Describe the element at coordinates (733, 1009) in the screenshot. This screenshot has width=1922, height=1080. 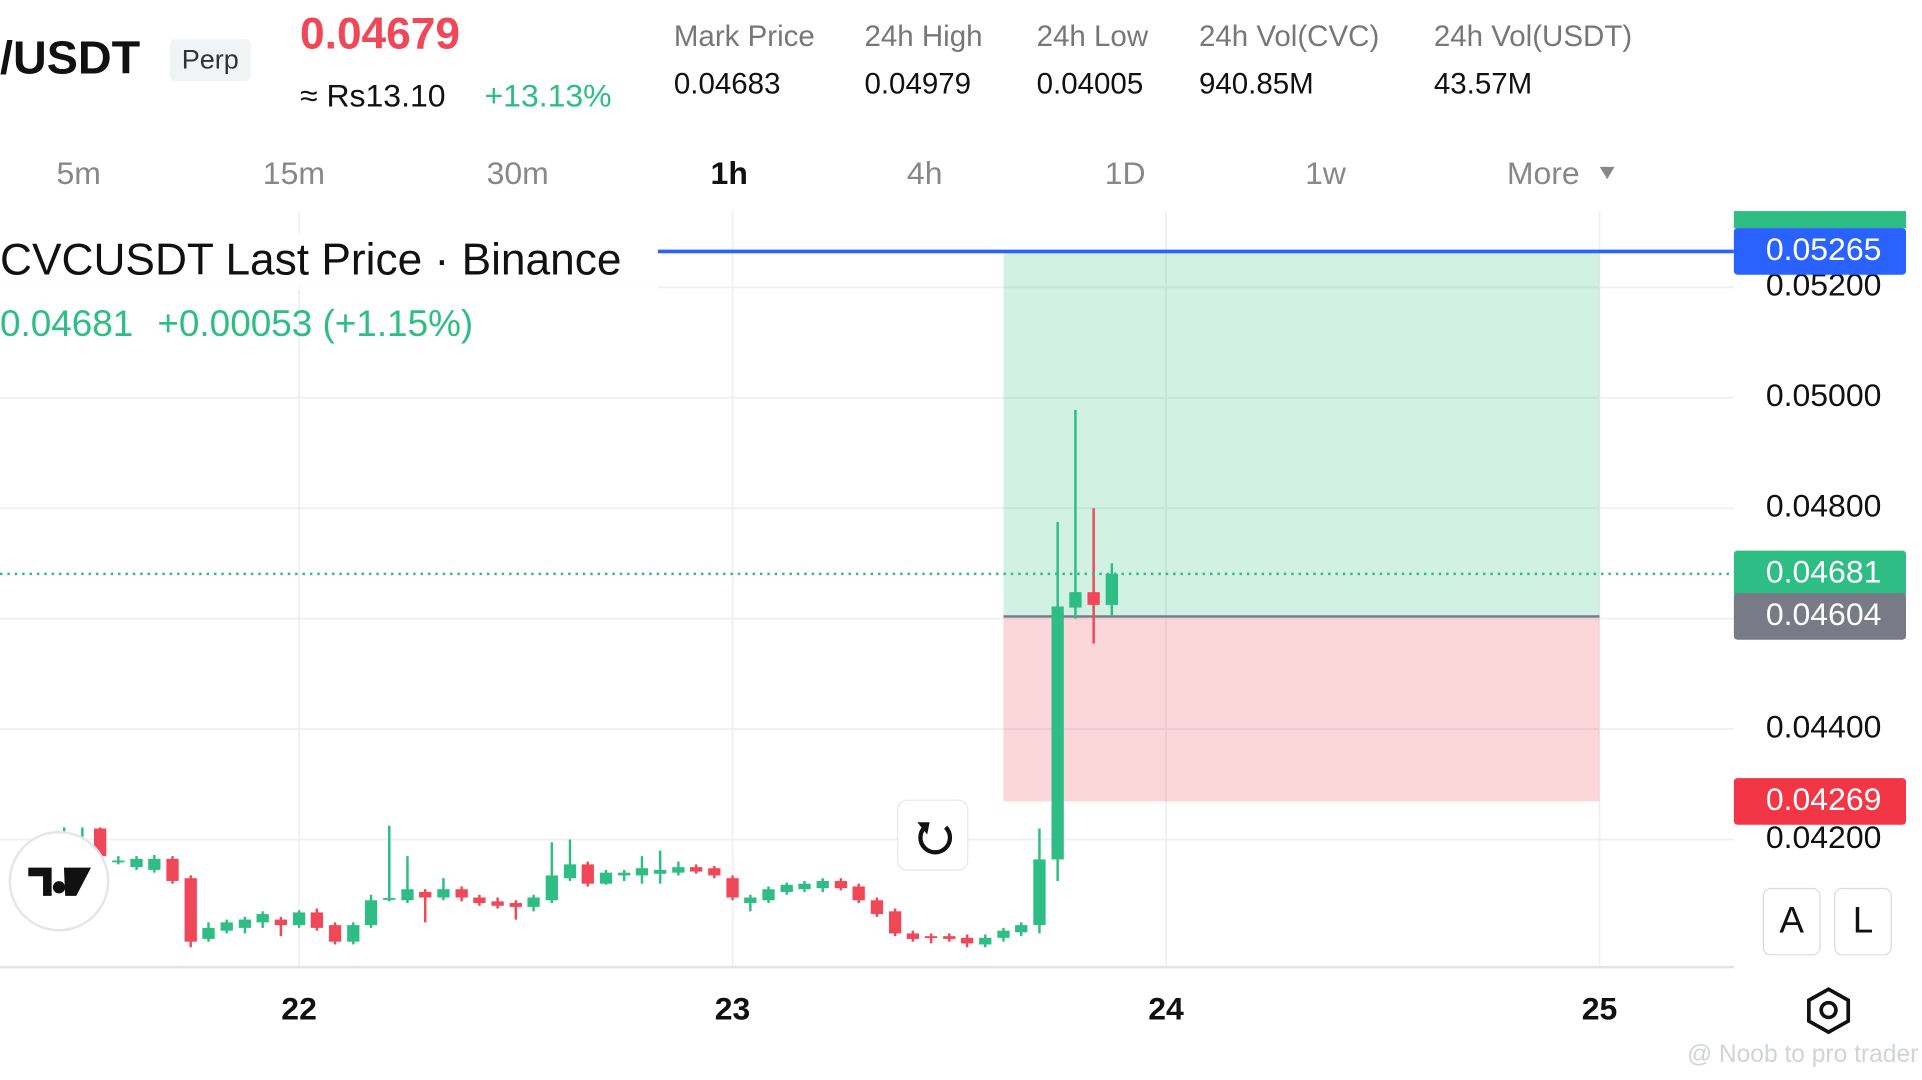
I see `x-tick-label: 23` at that location.